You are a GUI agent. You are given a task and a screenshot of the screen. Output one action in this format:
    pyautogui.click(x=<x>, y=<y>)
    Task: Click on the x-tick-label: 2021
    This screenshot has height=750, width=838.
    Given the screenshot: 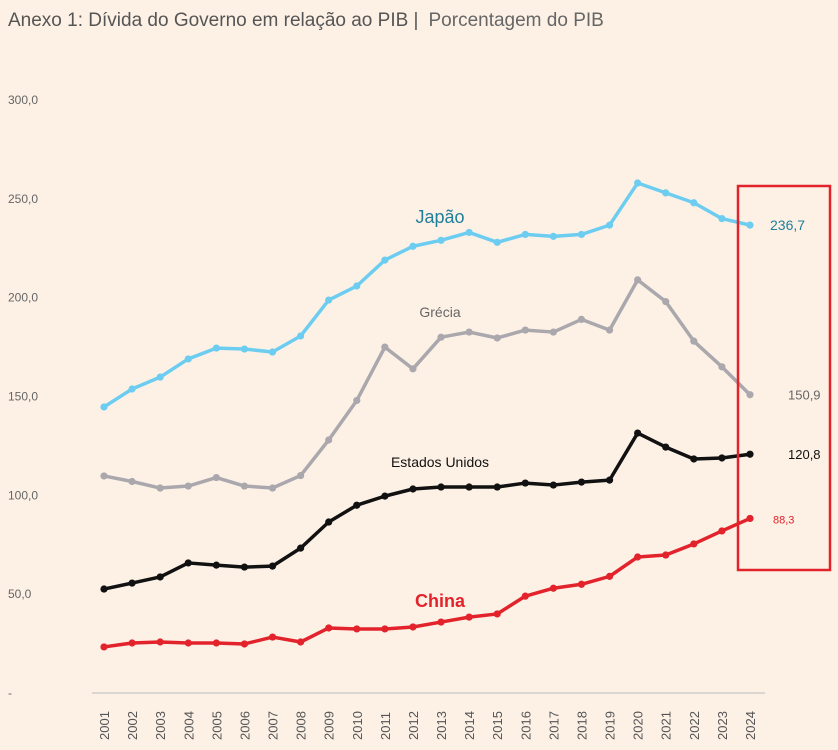 What is the action you would take?
    pyautogui.click(x=666, y=725)
    